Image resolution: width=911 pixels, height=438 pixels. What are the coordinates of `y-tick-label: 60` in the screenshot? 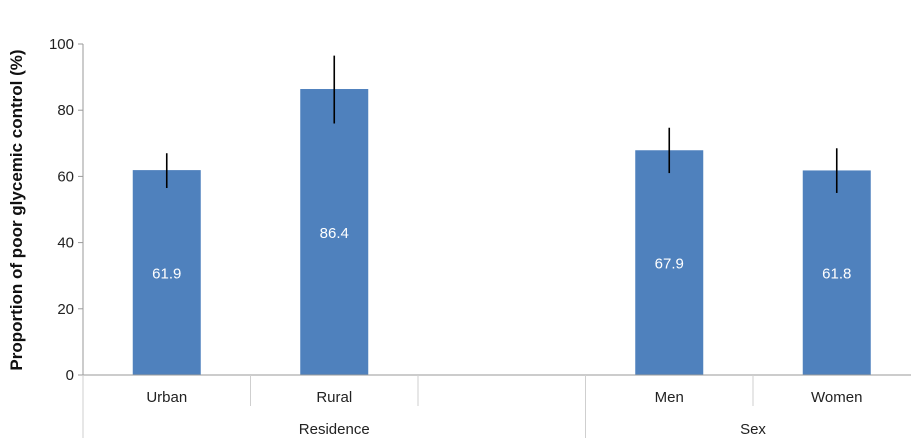 It's located at (65, 176).